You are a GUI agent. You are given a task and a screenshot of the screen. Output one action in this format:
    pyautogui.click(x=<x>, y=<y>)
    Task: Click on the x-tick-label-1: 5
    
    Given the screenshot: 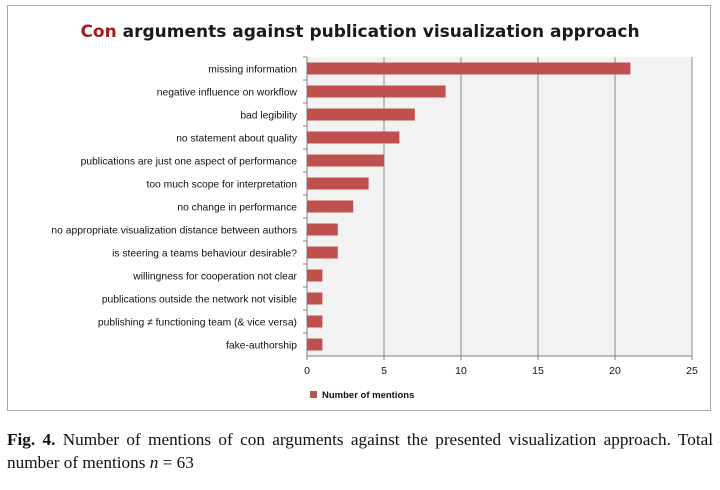 What is the action you would take?
    pyautogui.click(x=384, y=371)
    